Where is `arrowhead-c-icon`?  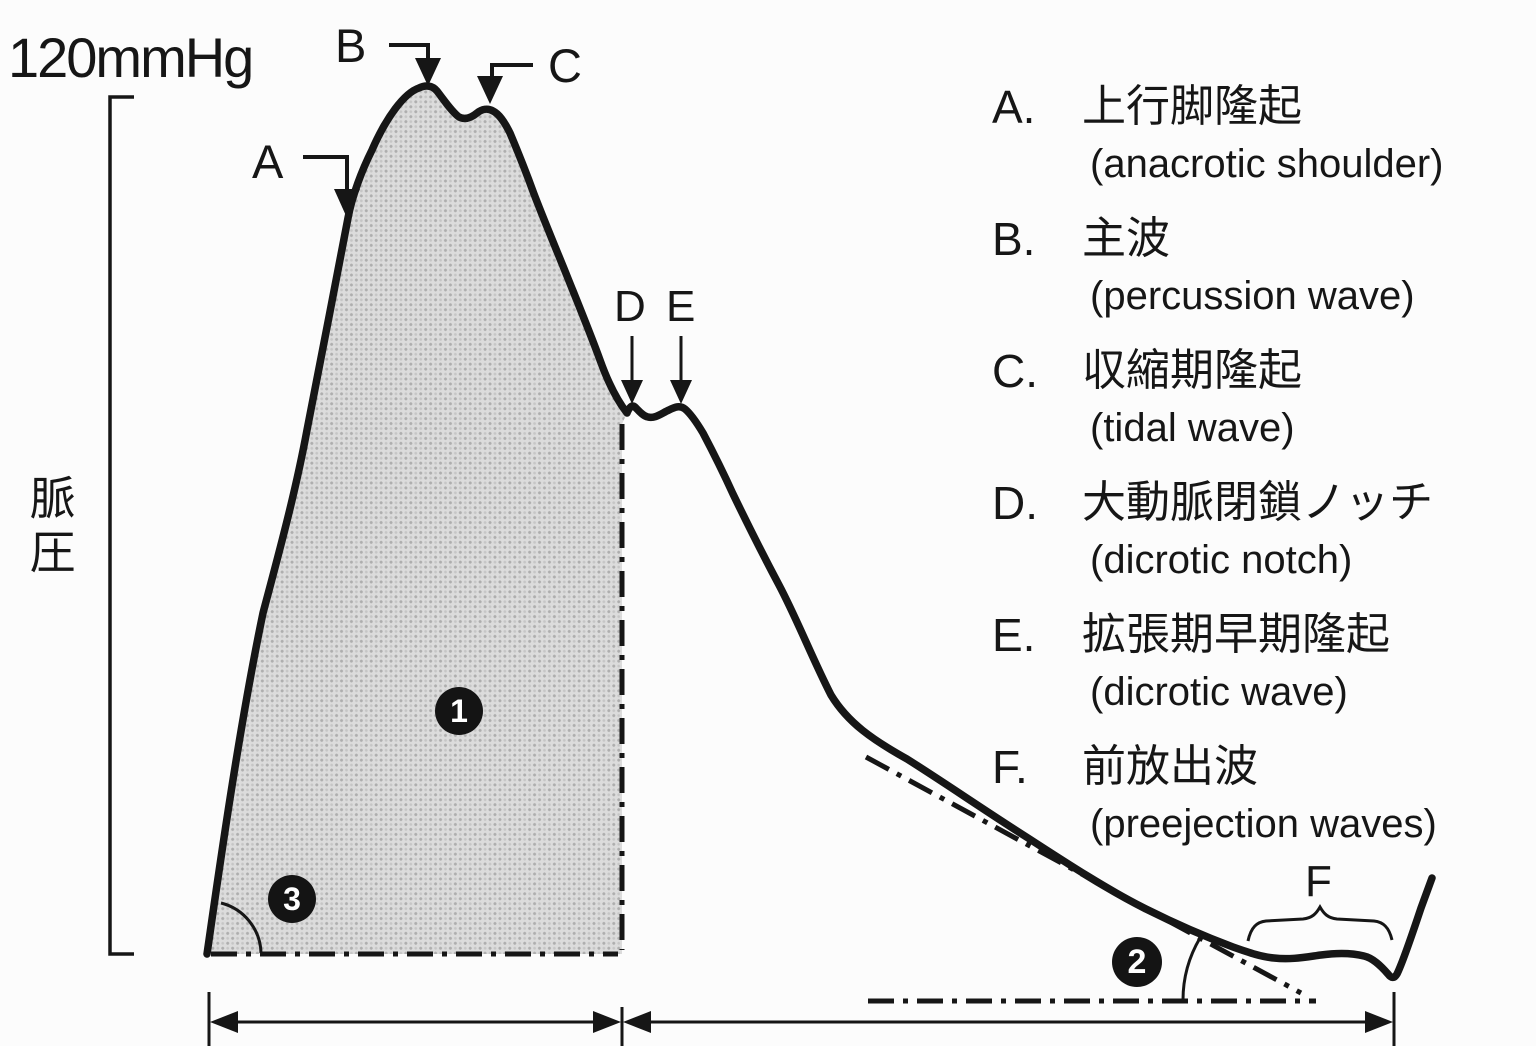
arrowhead-c-icon is located at coordinates (490, 90).